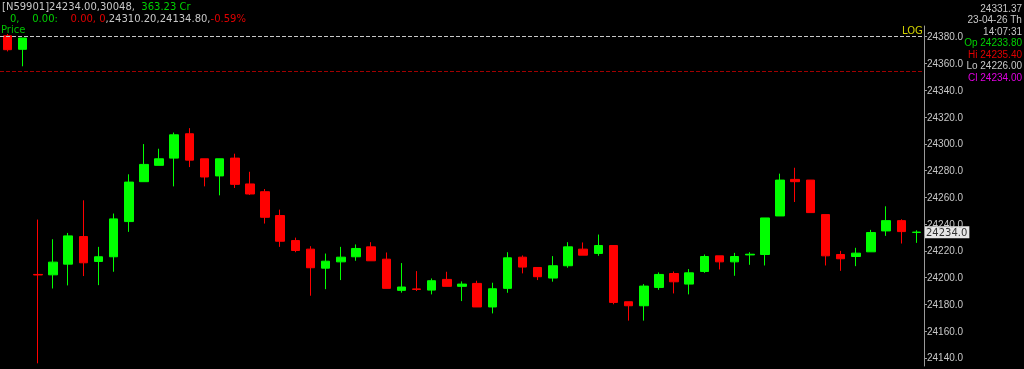 This screenshot has height=369, width=1024. Describe the element at coordinates (945, 171) in the screenshot. I see `y-tick-label: 24280.0` at that location.